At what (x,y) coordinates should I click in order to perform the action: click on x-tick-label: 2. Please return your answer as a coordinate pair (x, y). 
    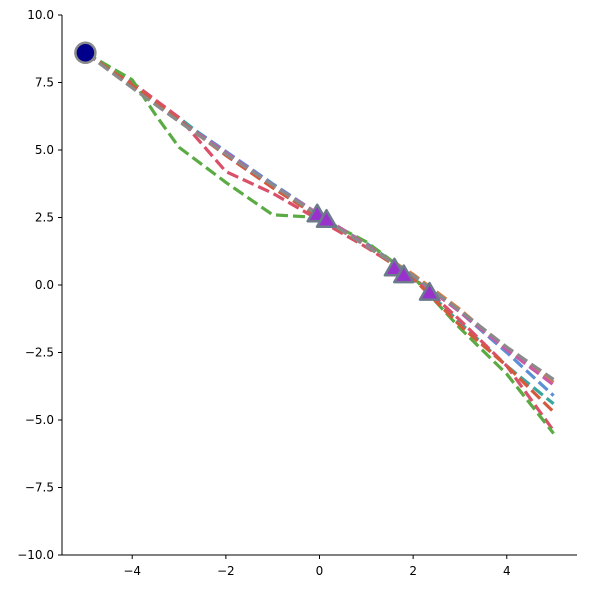
    Looking at the image, I should click on (413, 571).